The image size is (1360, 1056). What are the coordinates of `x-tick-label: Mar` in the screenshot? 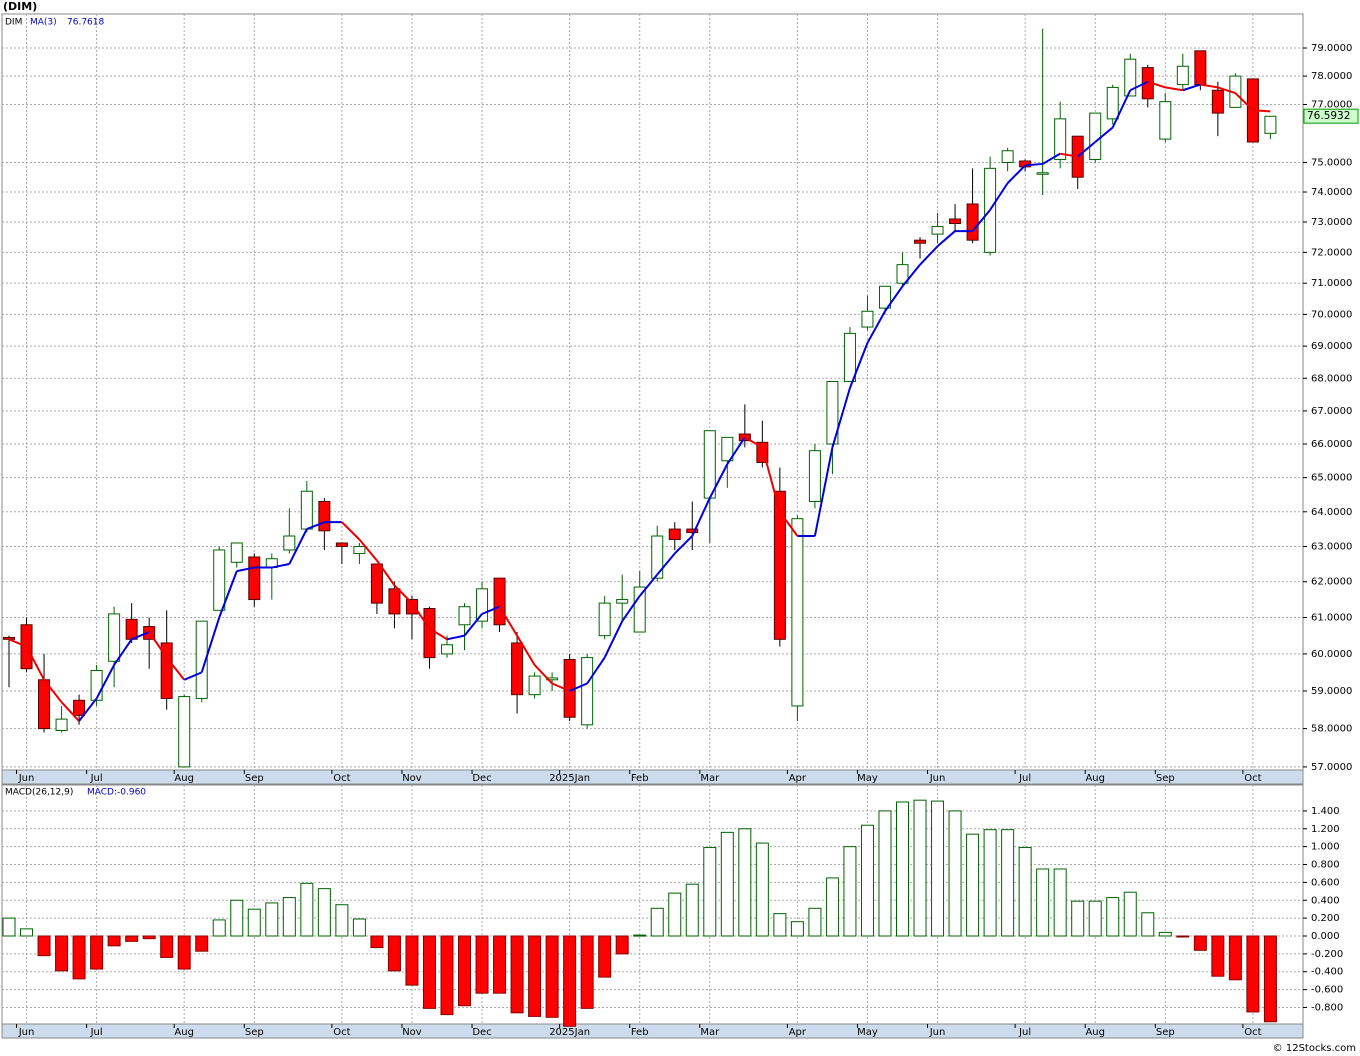 It's located at (710, 778).